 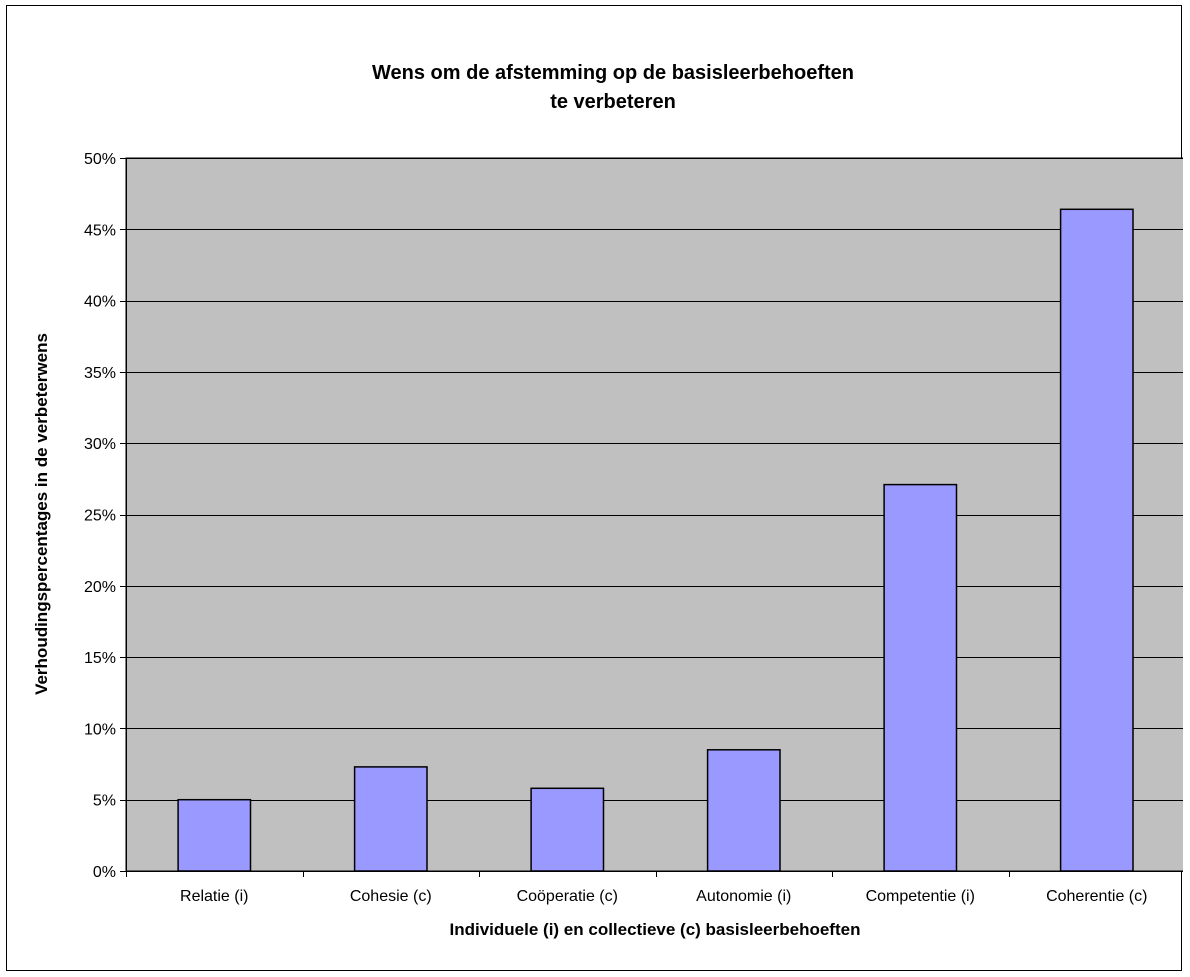 I want to click on y-tick-label: 10%, so click(x=100, y=729).